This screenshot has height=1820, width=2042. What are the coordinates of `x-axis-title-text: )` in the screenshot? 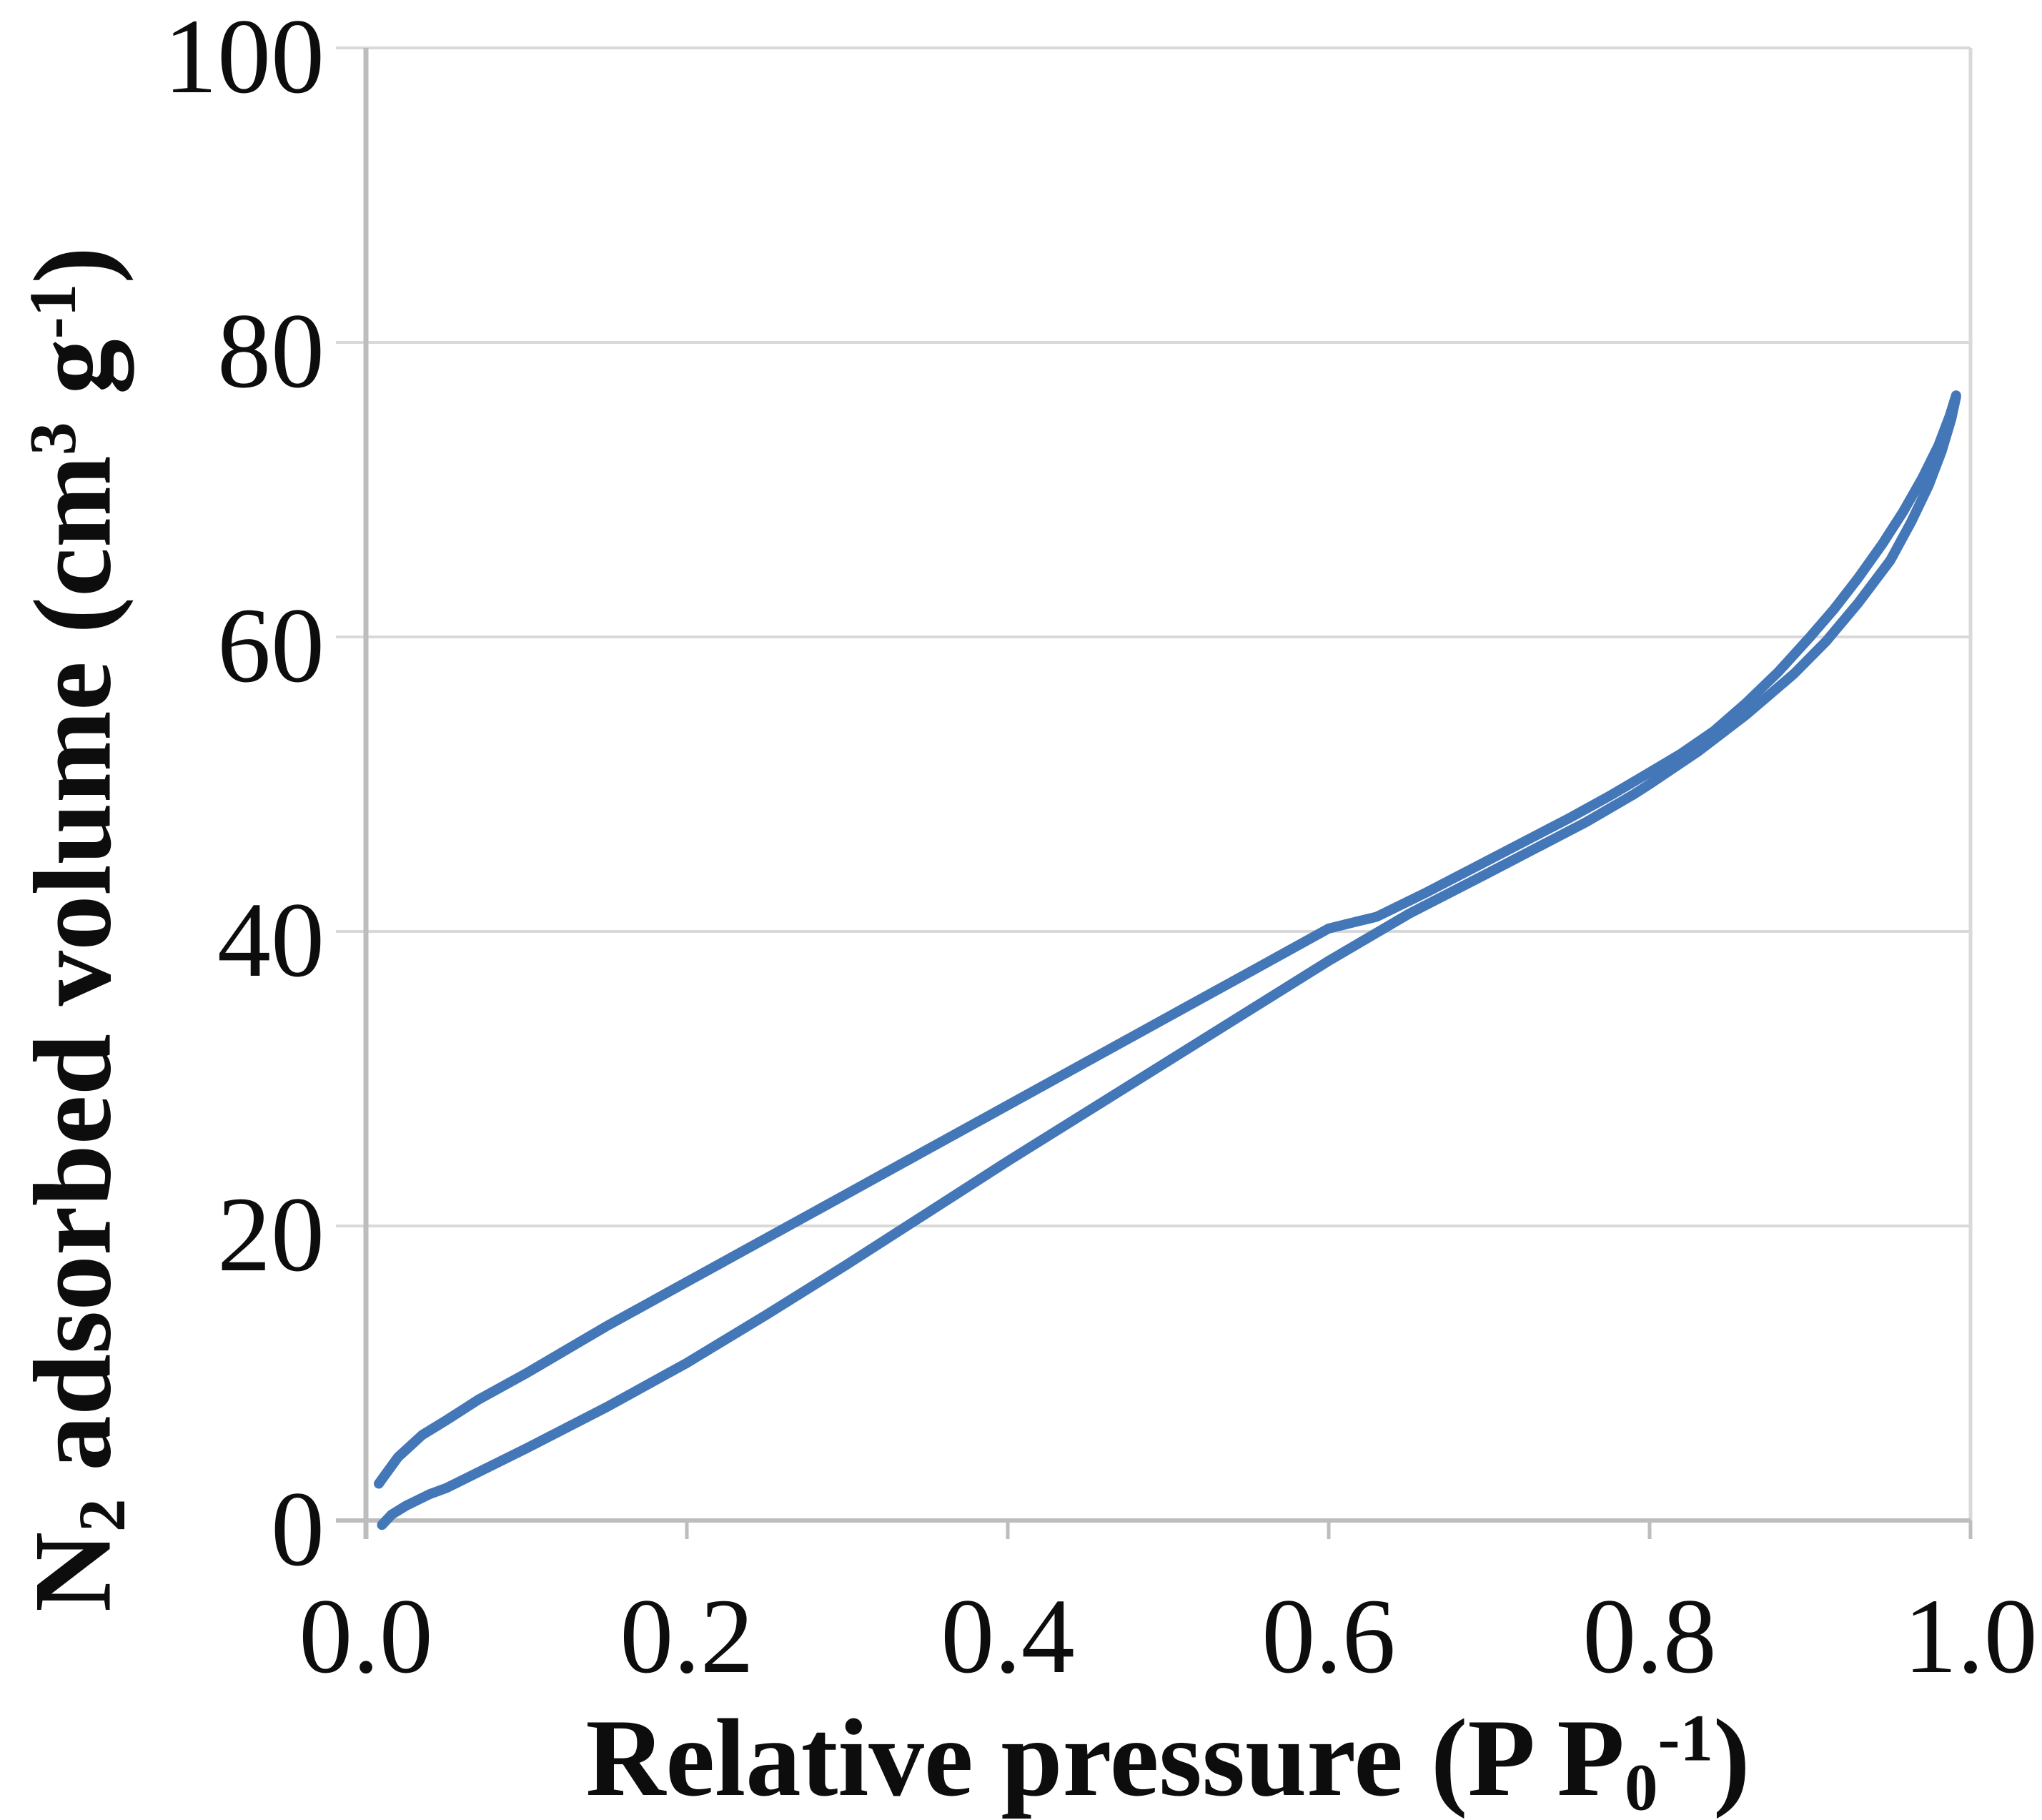 It's located at (1731, 1757).